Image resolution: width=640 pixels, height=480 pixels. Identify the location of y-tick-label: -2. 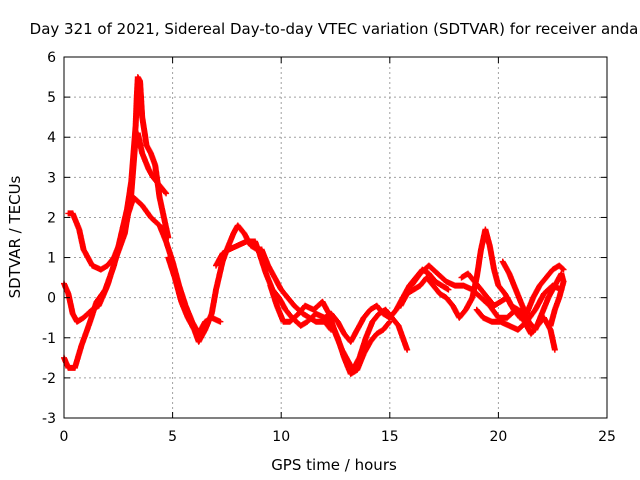
(49, 379).